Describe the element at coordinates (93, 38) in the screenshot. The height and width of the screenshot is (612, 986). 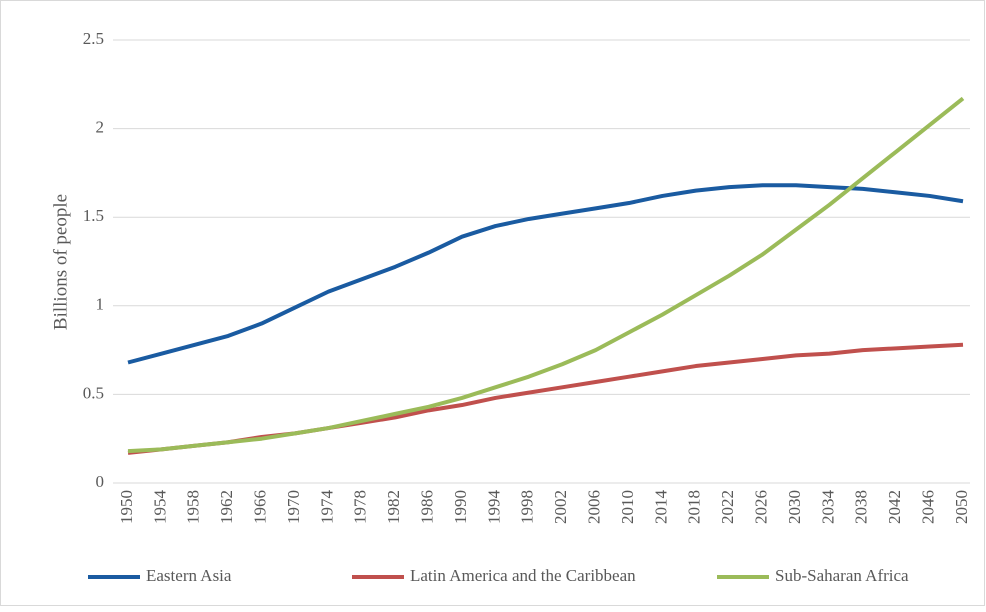
I see `y-tick-label: 2.5` at that location.